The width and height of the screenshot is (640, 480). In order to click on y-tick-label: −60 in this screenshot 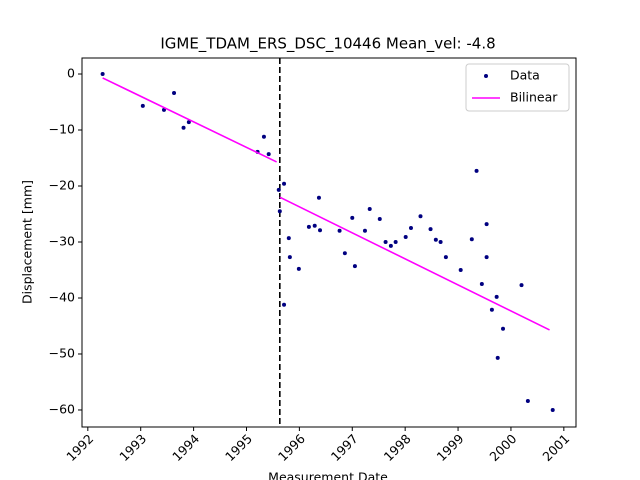, I will do `click(62, 408)`.